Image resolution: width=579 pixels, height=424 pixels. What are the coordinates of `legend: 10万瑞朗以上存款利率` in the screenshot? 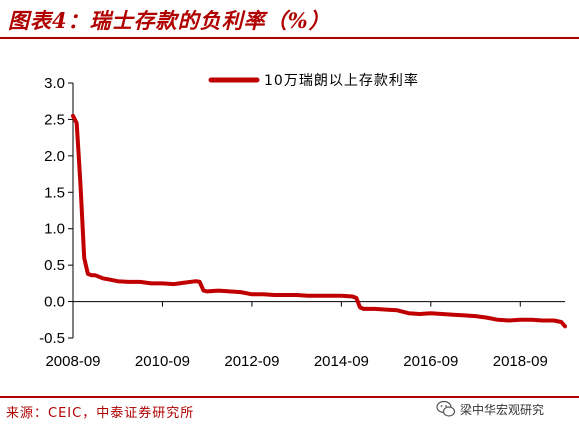 It's located at (313, 80).